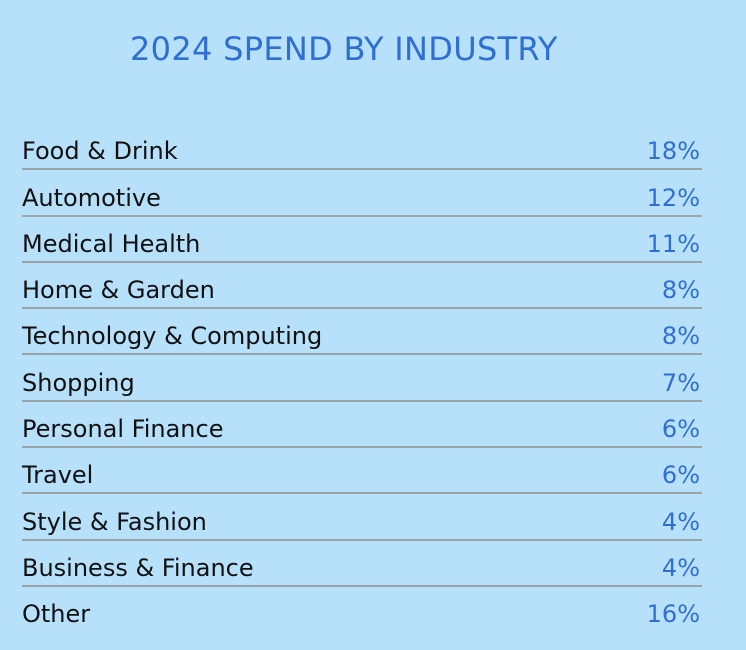 The height and width of the screenshot is (650, 746). What do you see at coordinates (680, 382) in the screenshot?
I see `share-value: 7%` at bounding box center [680, 382].